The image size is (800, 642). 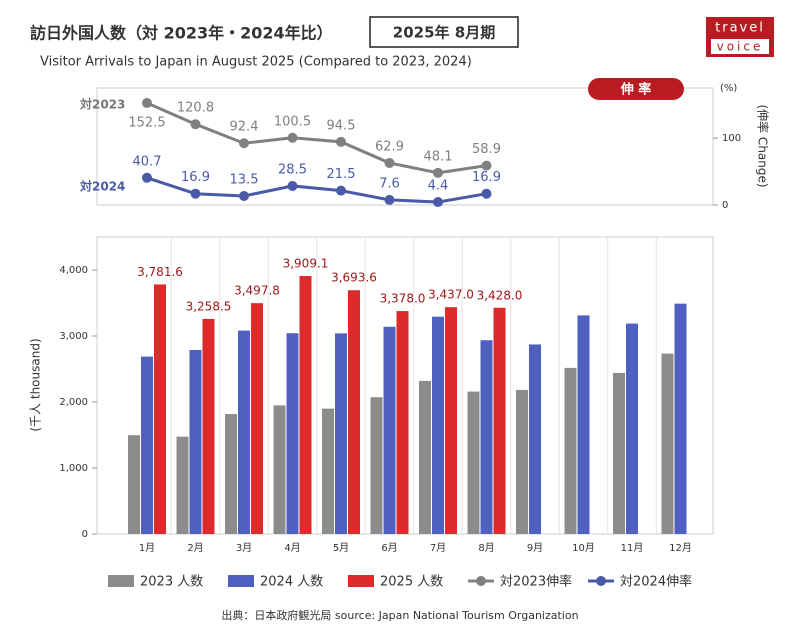 What do you see at coordinates (451, 295) in the screenshot?
I see `data-label: 3,437.0` at bounding box center [451, 295].